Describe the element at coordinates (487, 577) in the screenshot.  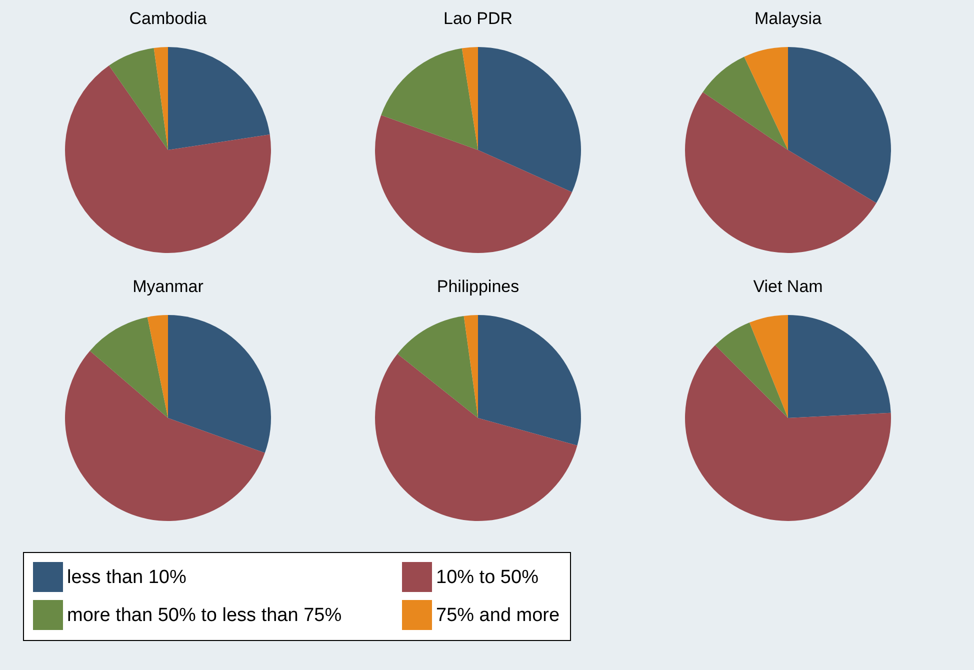
I see `legend-label: 10% to 50%` at that location.